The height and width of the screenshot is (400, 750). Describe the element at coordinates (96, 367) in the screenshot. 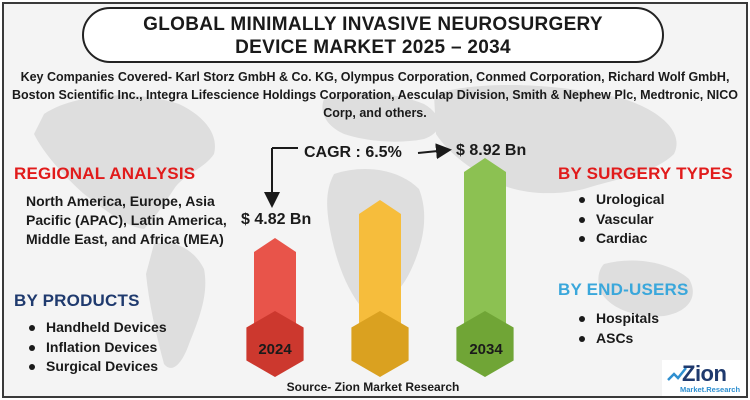

I see `list-item: Surgical Devices` at that location.